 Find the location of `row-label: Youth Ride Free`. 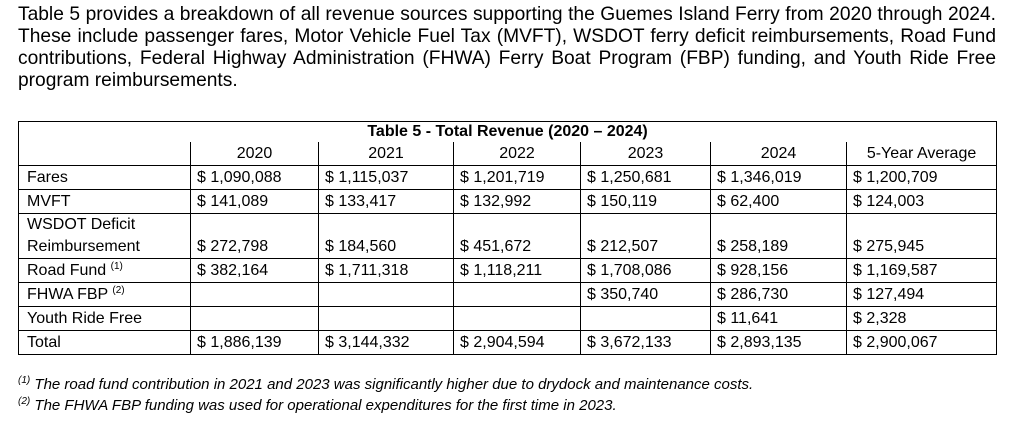

row-label: Youth Ride Free is located at coordinates (104, 318).